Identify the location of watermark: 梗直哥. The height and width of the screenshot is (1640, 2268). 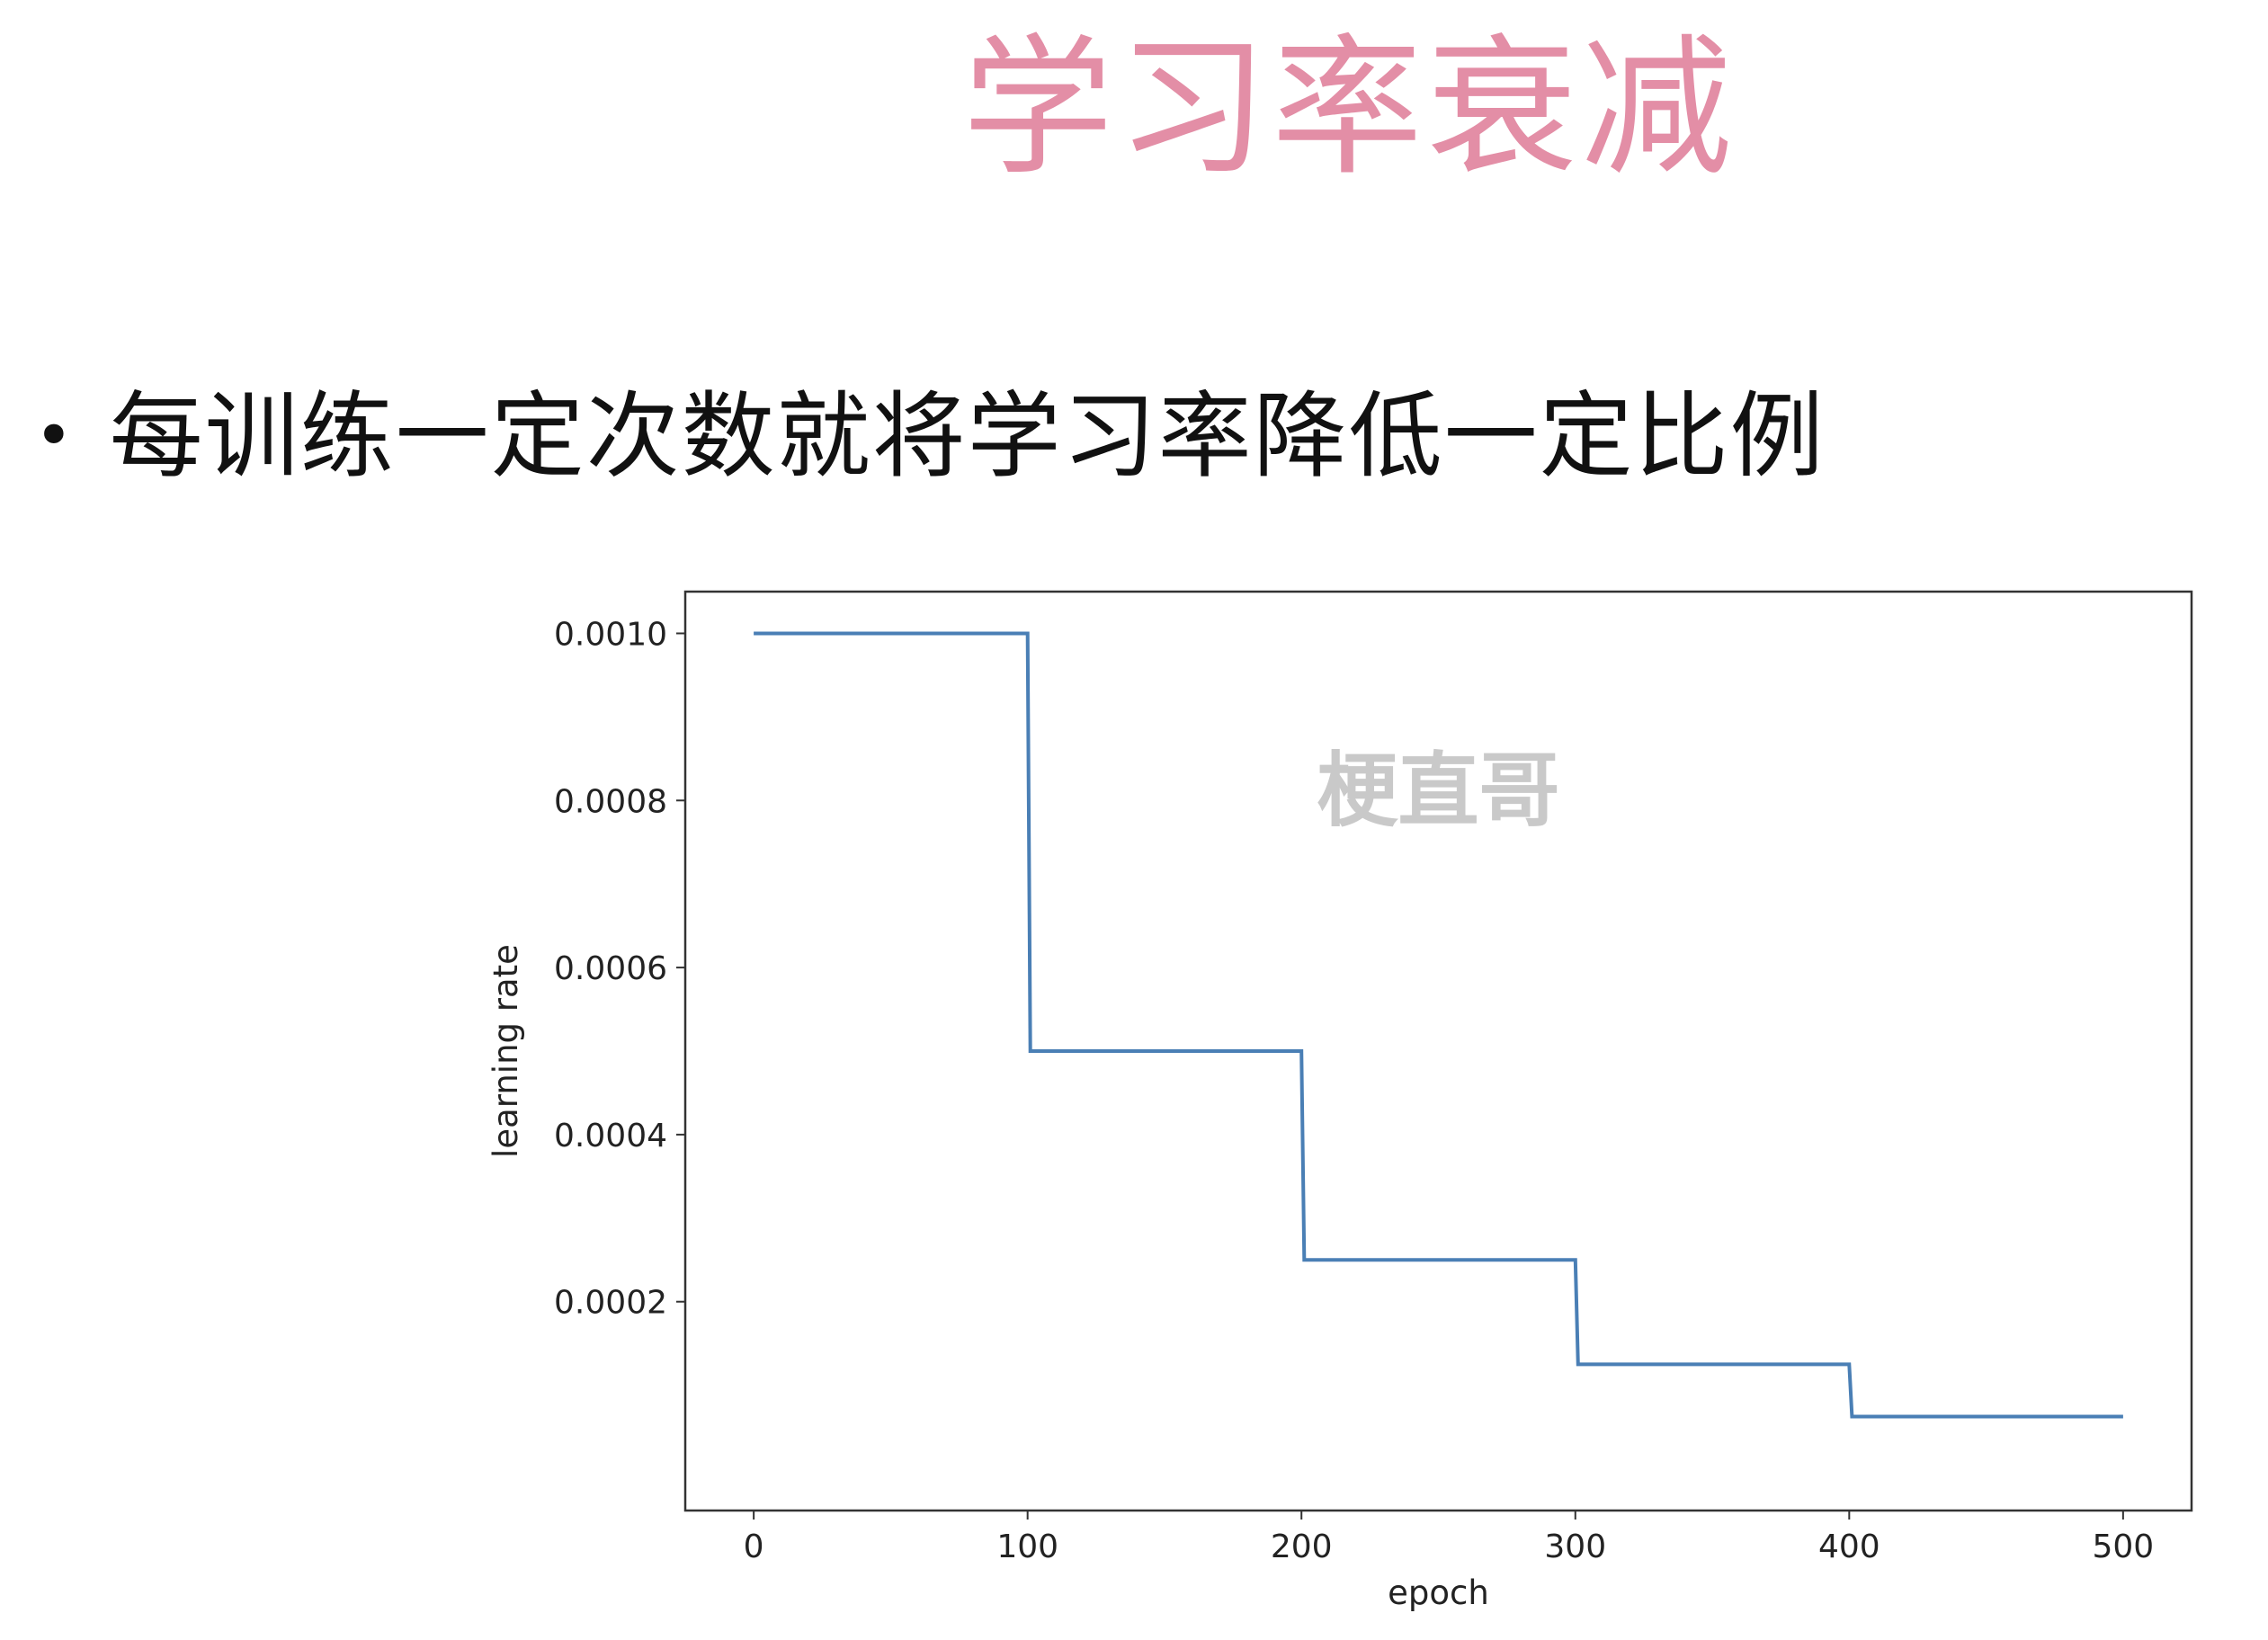
(1439, 791).